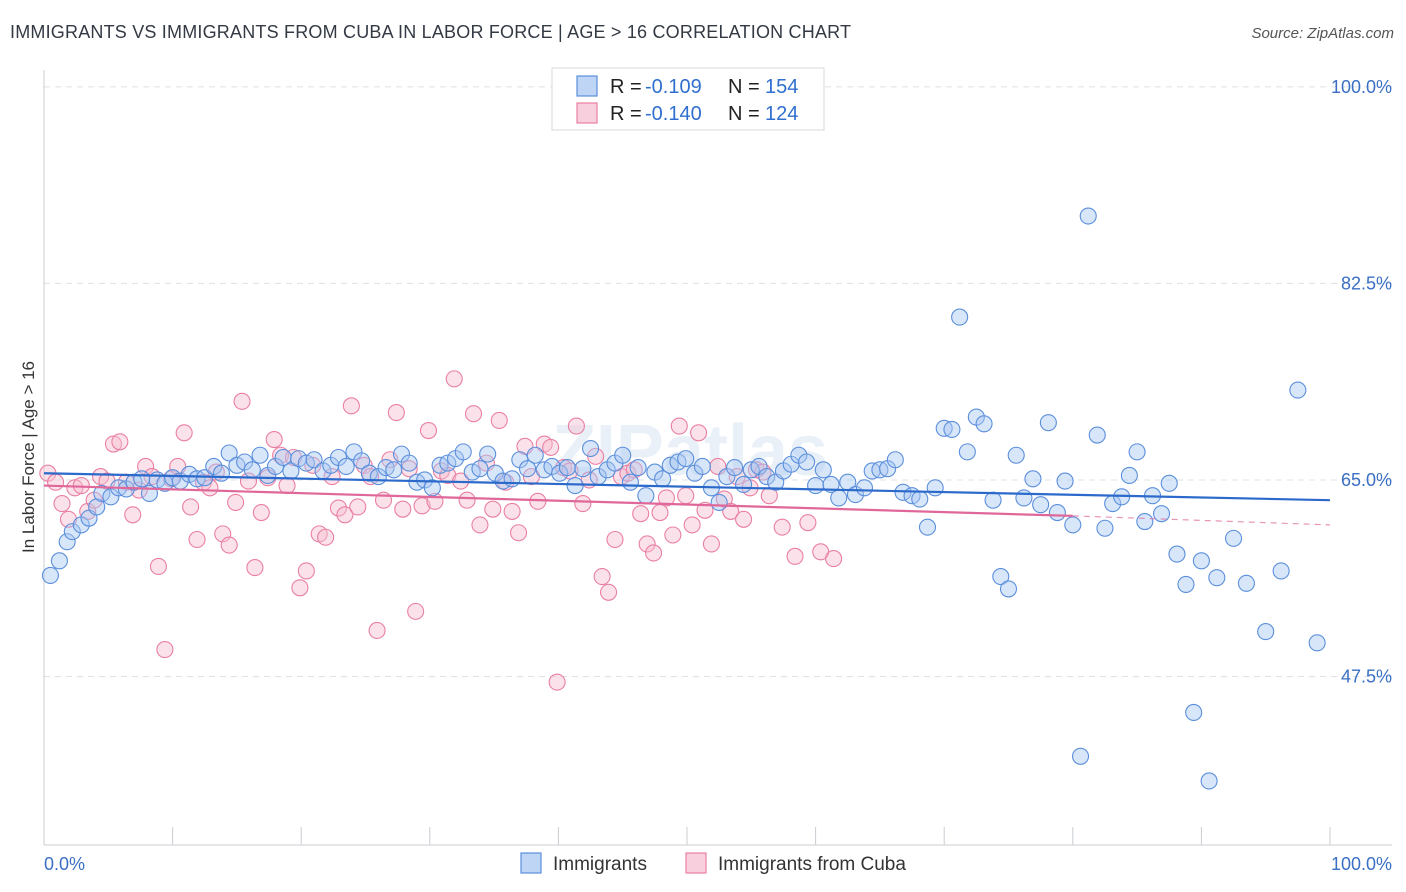 The height and width of the screenshot is (892, 1406). I want to click on legend-n-label-1: N =, so click(744, 87).